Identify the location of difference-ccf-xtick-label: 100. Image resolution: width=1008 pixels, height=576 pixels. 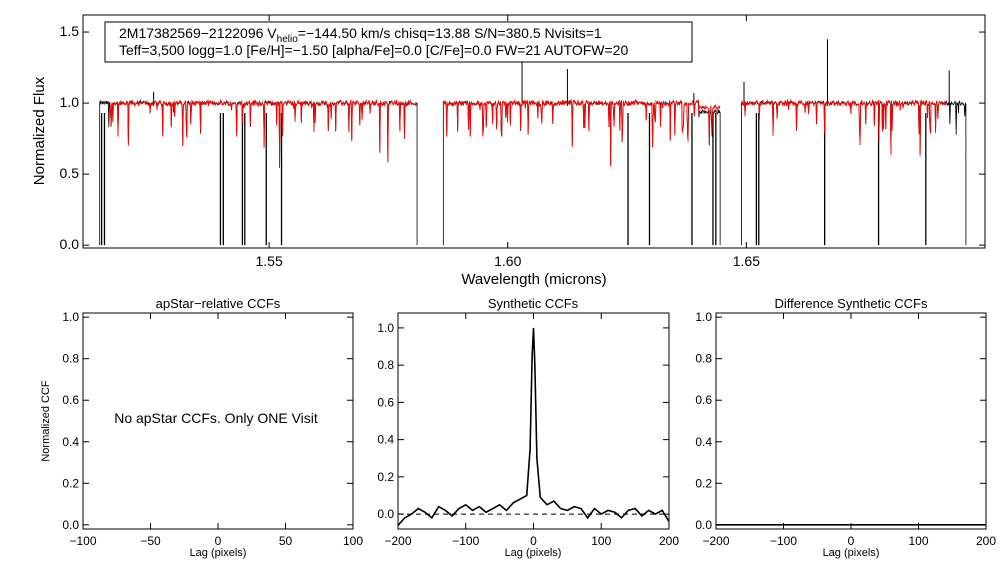
(918, 541).